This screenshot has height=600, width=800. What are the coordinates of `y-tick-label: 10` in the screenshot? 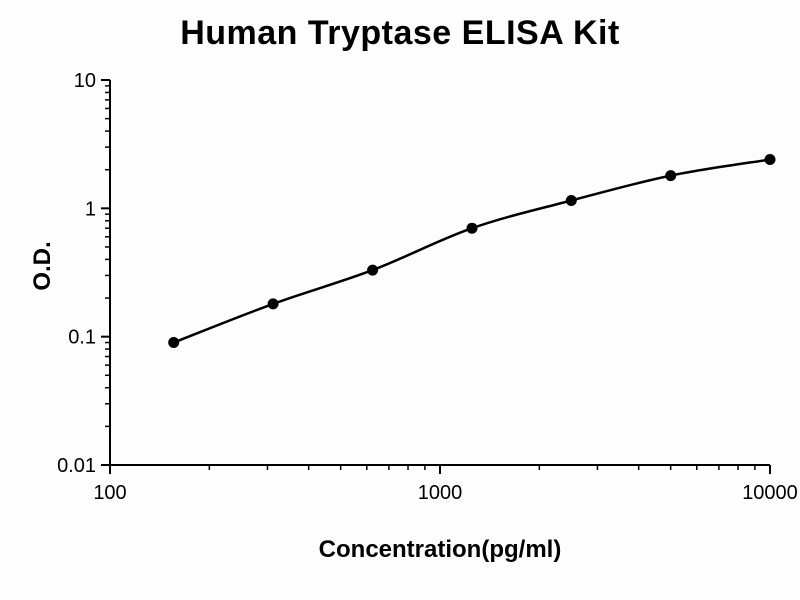 It's located at (85, 81).